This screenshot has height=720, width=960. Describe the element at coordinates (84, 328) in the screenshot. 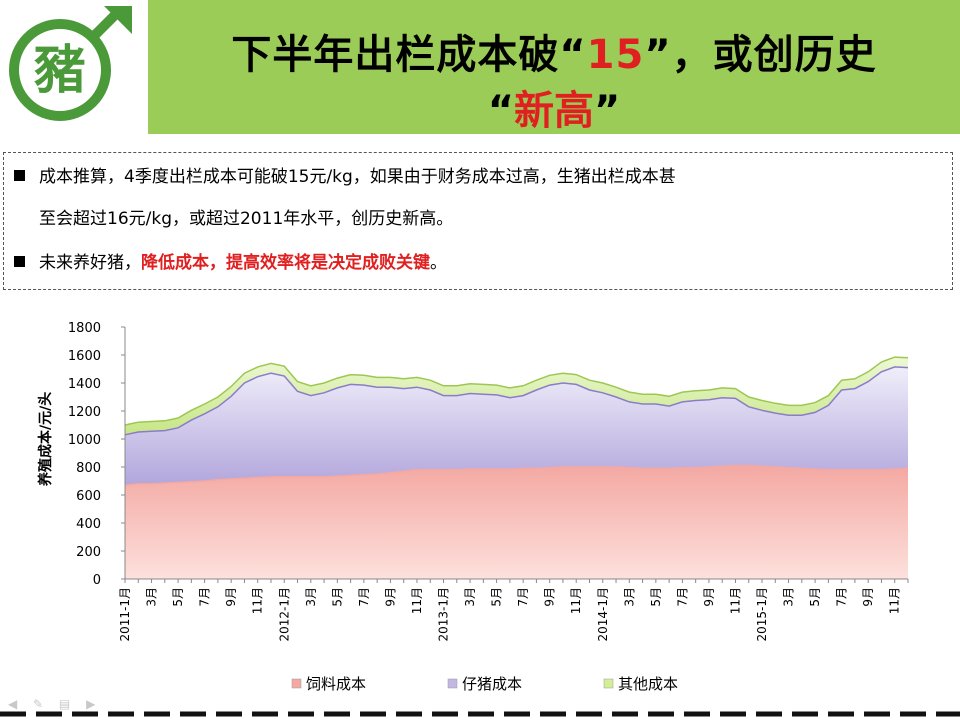

I see `y-tick-label: 1800` at that location.